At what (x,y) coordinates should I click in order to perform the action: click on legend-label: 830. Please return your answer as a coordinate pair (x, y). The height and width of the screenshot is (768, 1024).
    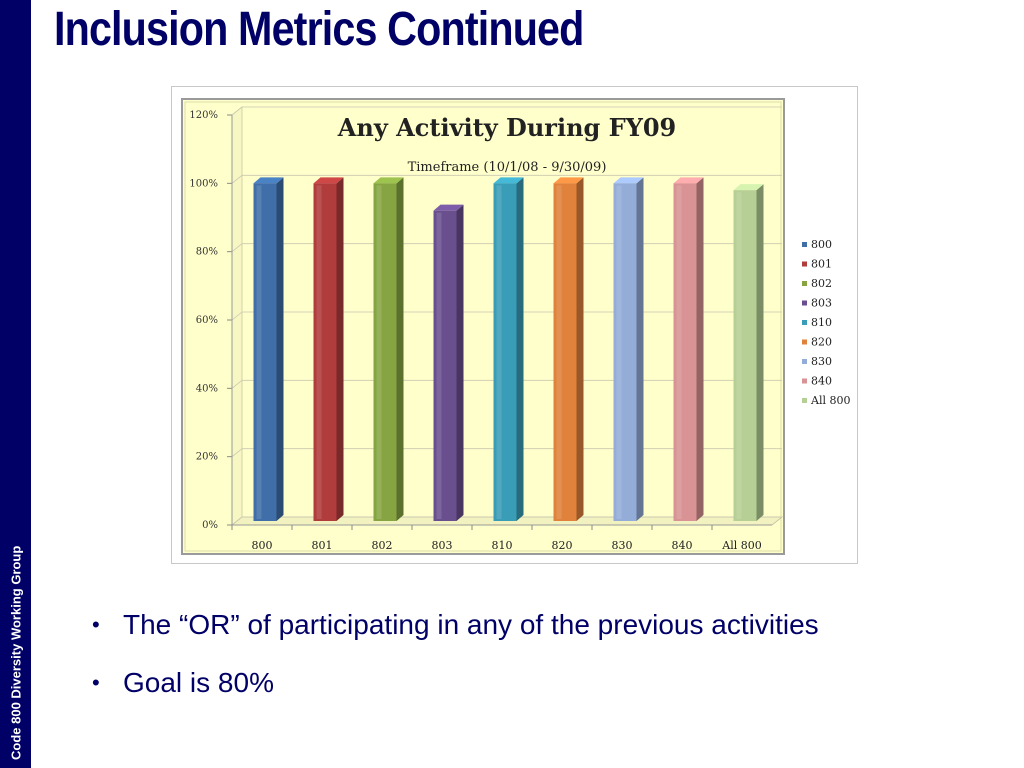
    Looking at the image, I should click on (821, 361).